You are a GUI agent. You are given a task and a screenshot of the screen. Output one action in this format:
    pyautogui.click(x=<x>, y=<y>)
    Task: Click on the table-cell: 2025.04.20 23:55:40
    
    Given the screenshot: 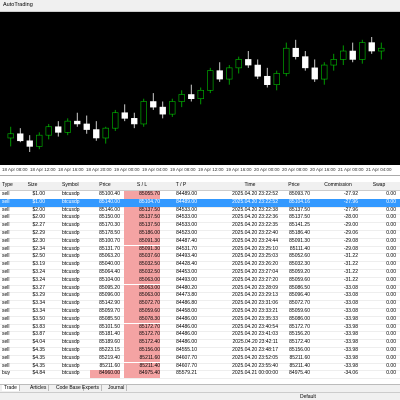 What is the action you would take?
    pyautogui.click(x=255, y=365)
    